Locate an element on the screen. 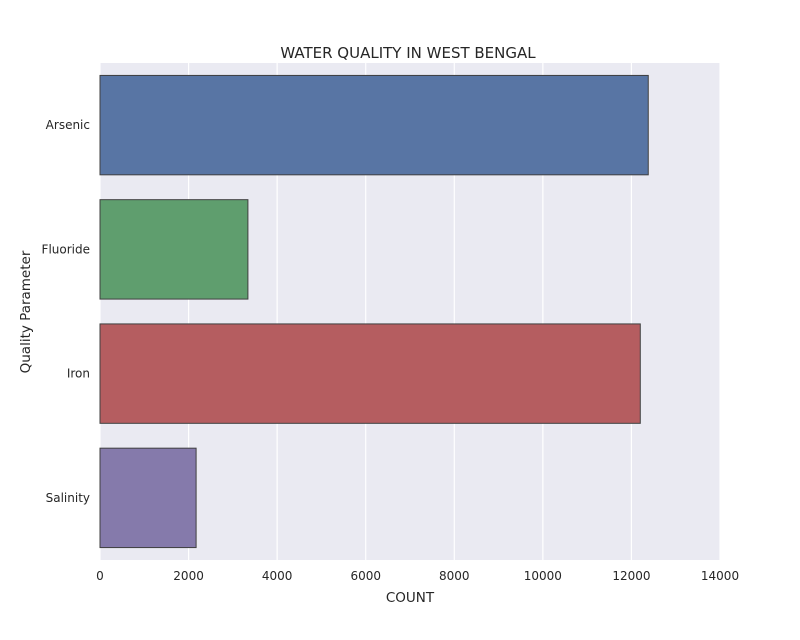 This screenshot has height=640, width=800. bar-salinity is located at coordinates (148, 498).